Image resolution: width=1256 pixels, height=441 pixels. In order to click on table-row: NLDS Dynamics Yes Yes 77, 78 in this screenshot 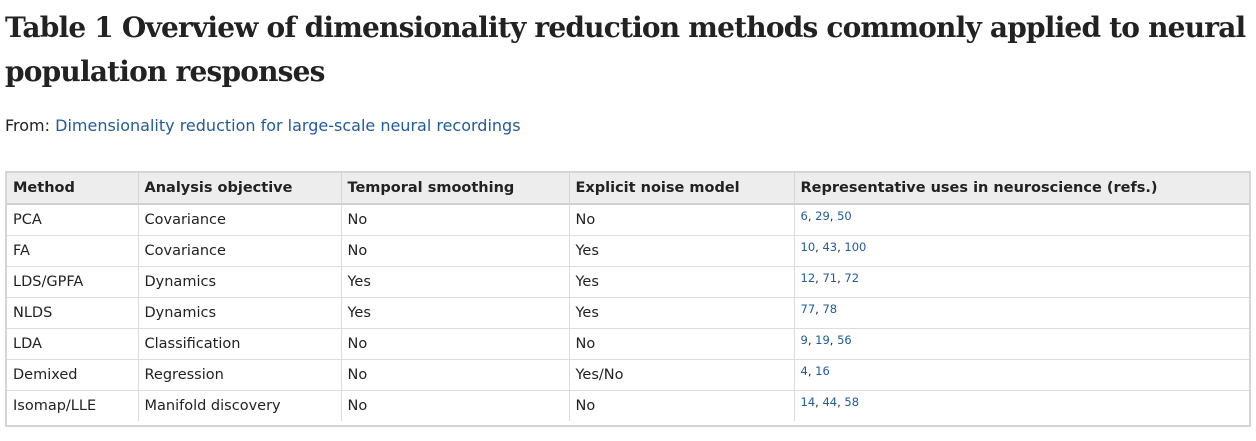, I will do `click(628, 313)`.